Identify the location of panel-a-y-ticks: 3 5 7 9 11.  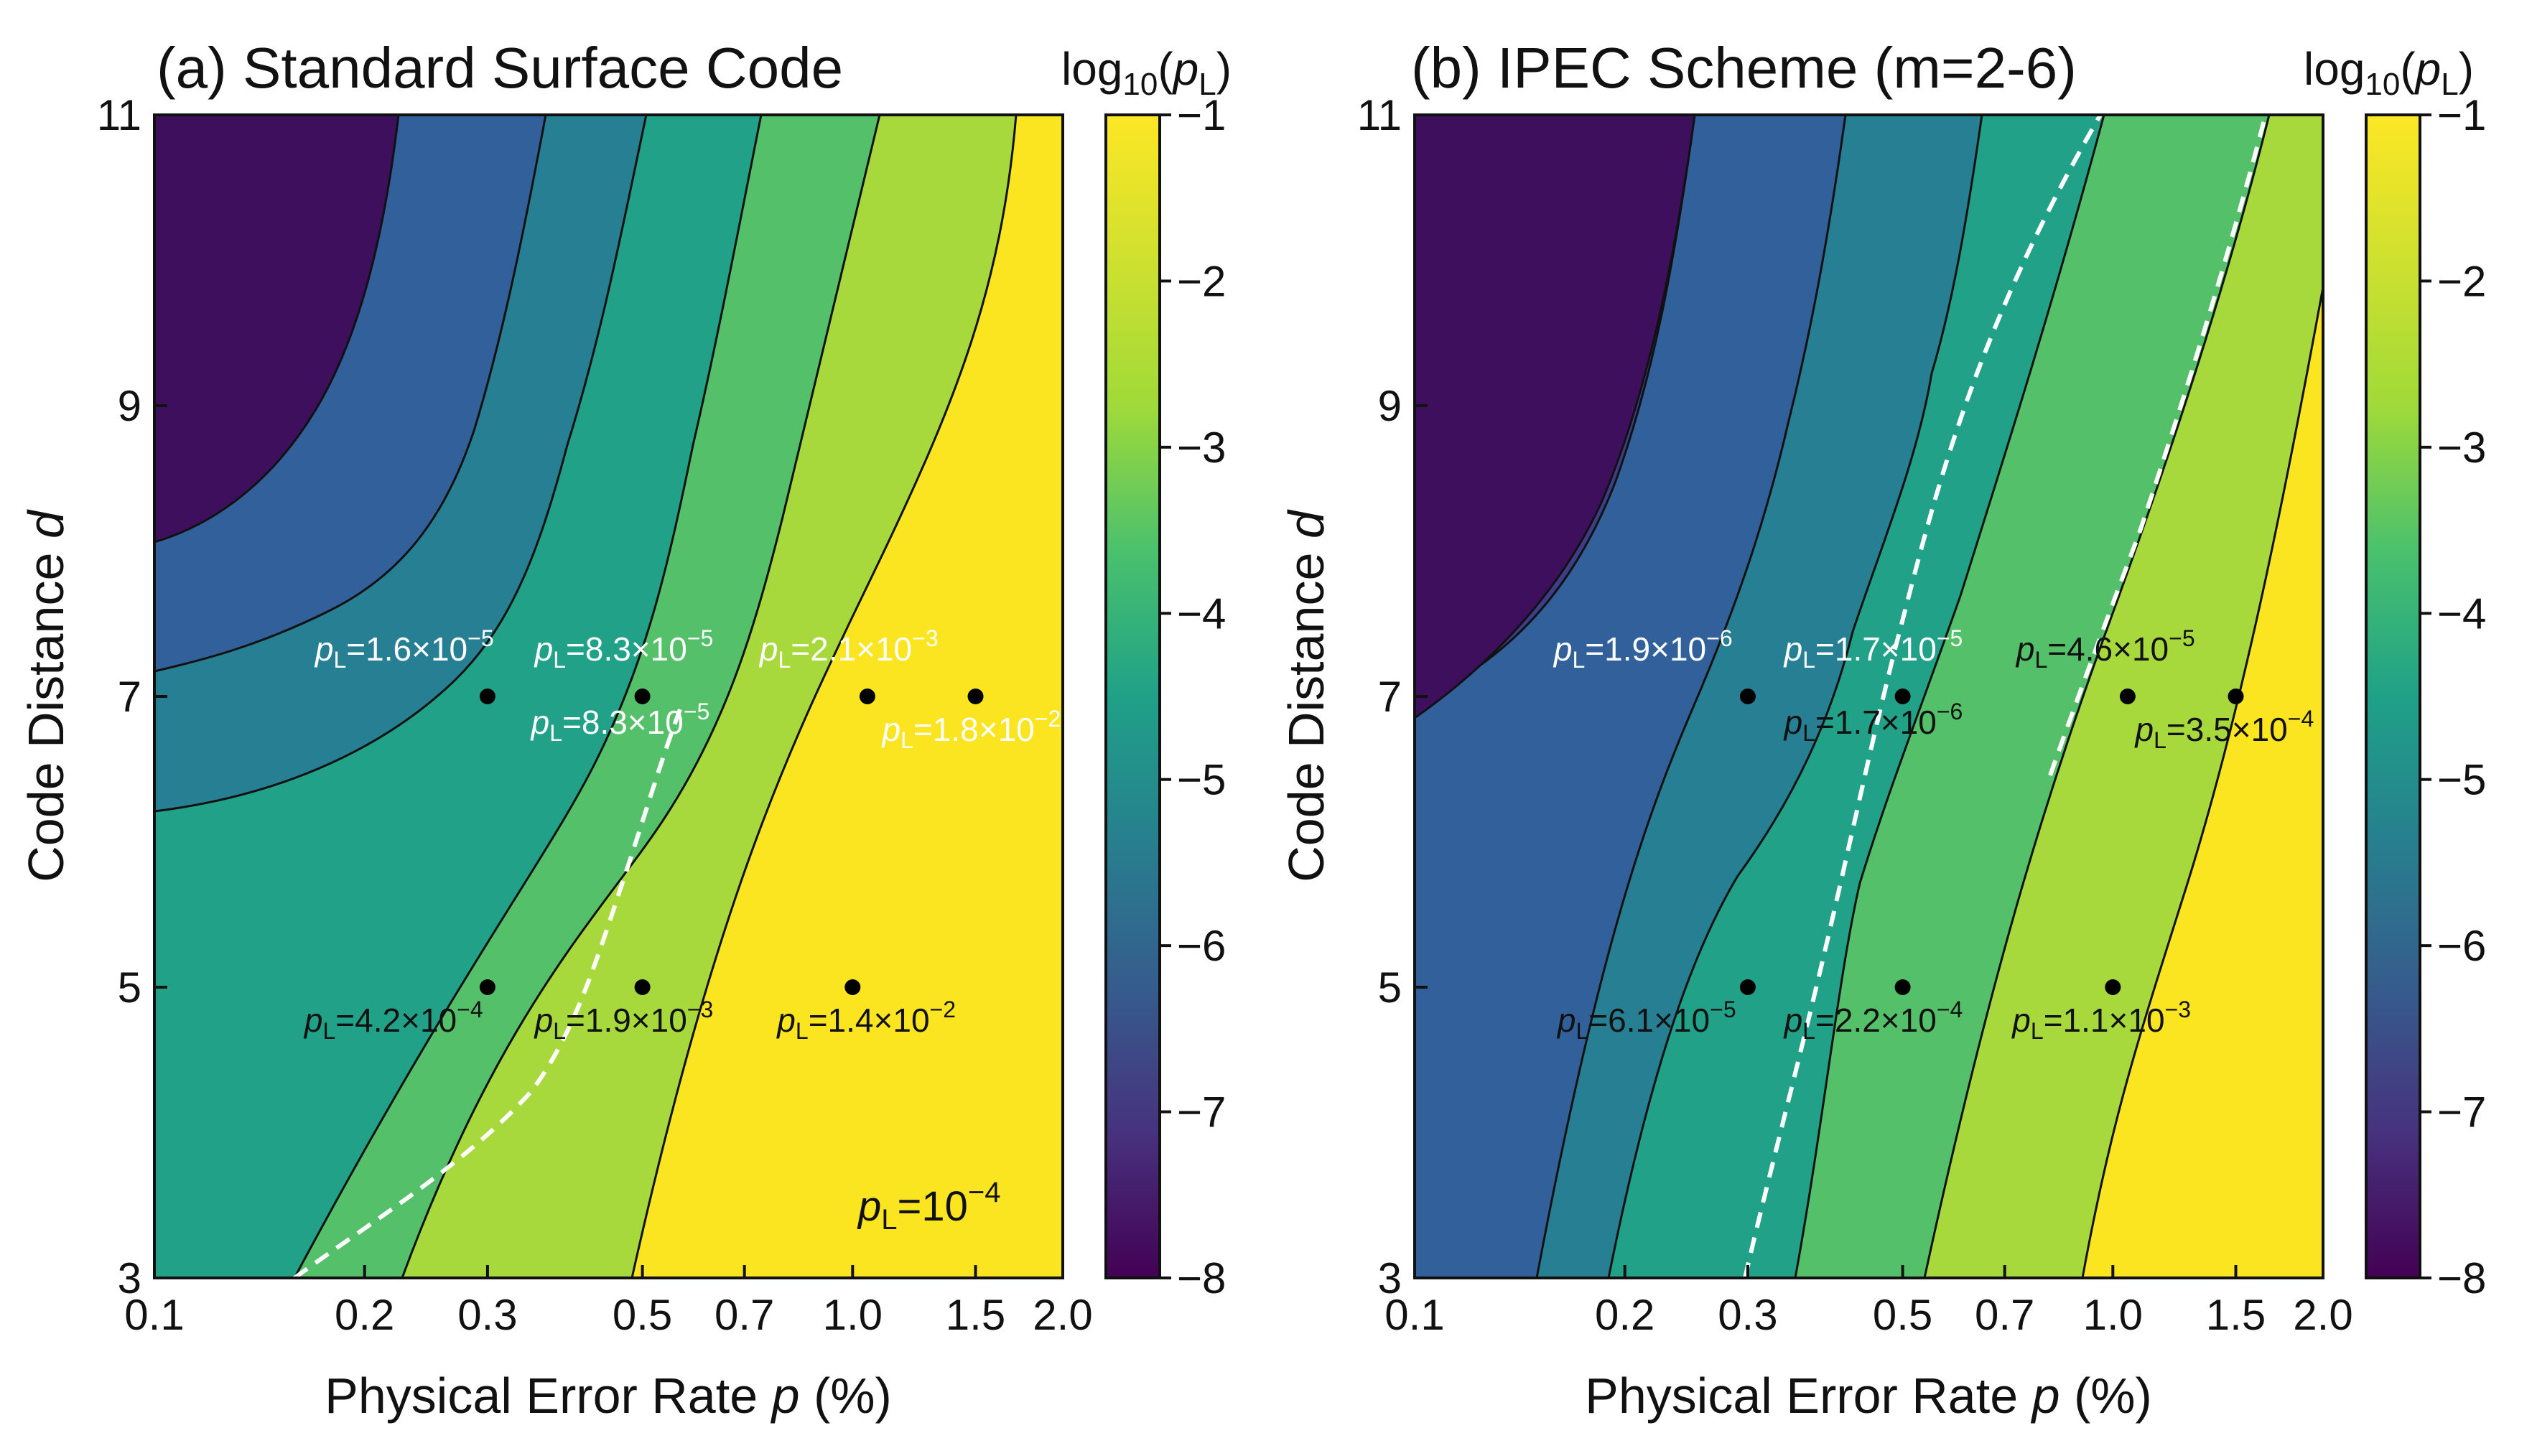
(132, 696).